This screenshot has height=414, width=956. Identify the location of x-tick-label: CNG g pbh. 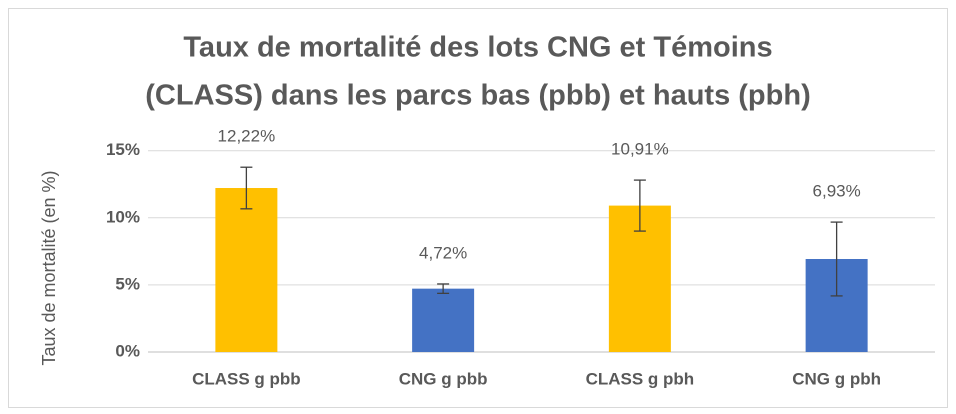
(836, 378).